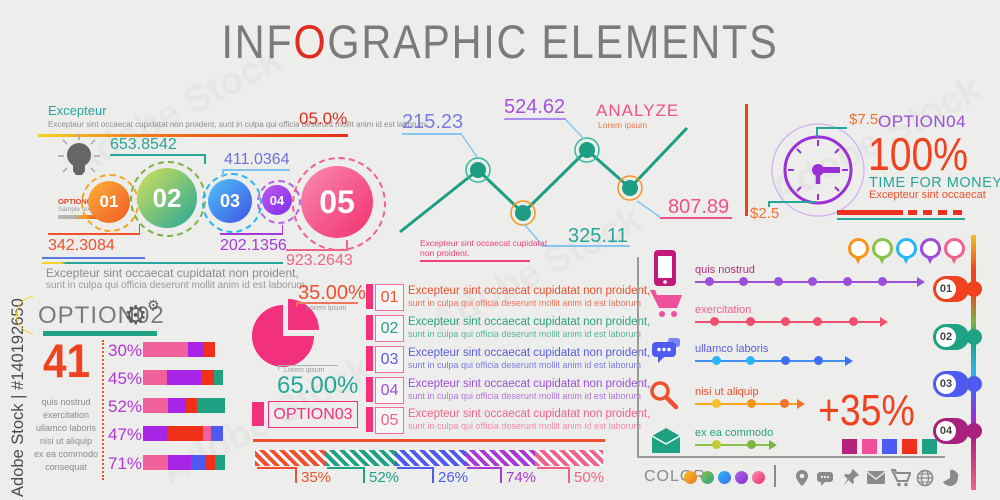  I want to click on bar-percent-label: 74%, so click(521, 477).